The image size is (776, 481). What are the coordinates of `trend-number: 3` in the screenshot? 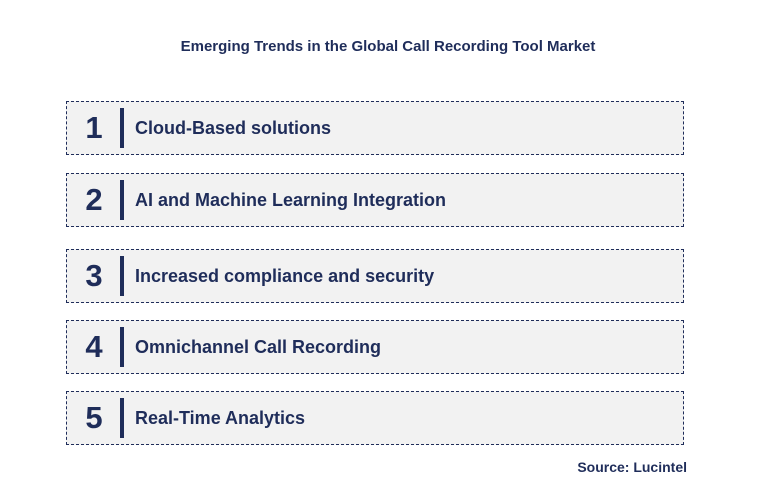 It's located at (94, 275).